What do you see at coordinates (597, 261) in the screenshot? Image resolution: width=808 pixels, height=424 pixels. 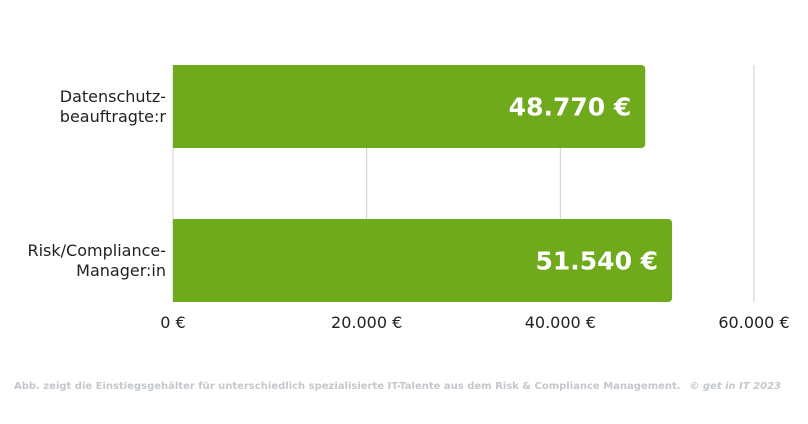 I see `bar-value-label: 51.540 €` at bounding box center [597, 261].